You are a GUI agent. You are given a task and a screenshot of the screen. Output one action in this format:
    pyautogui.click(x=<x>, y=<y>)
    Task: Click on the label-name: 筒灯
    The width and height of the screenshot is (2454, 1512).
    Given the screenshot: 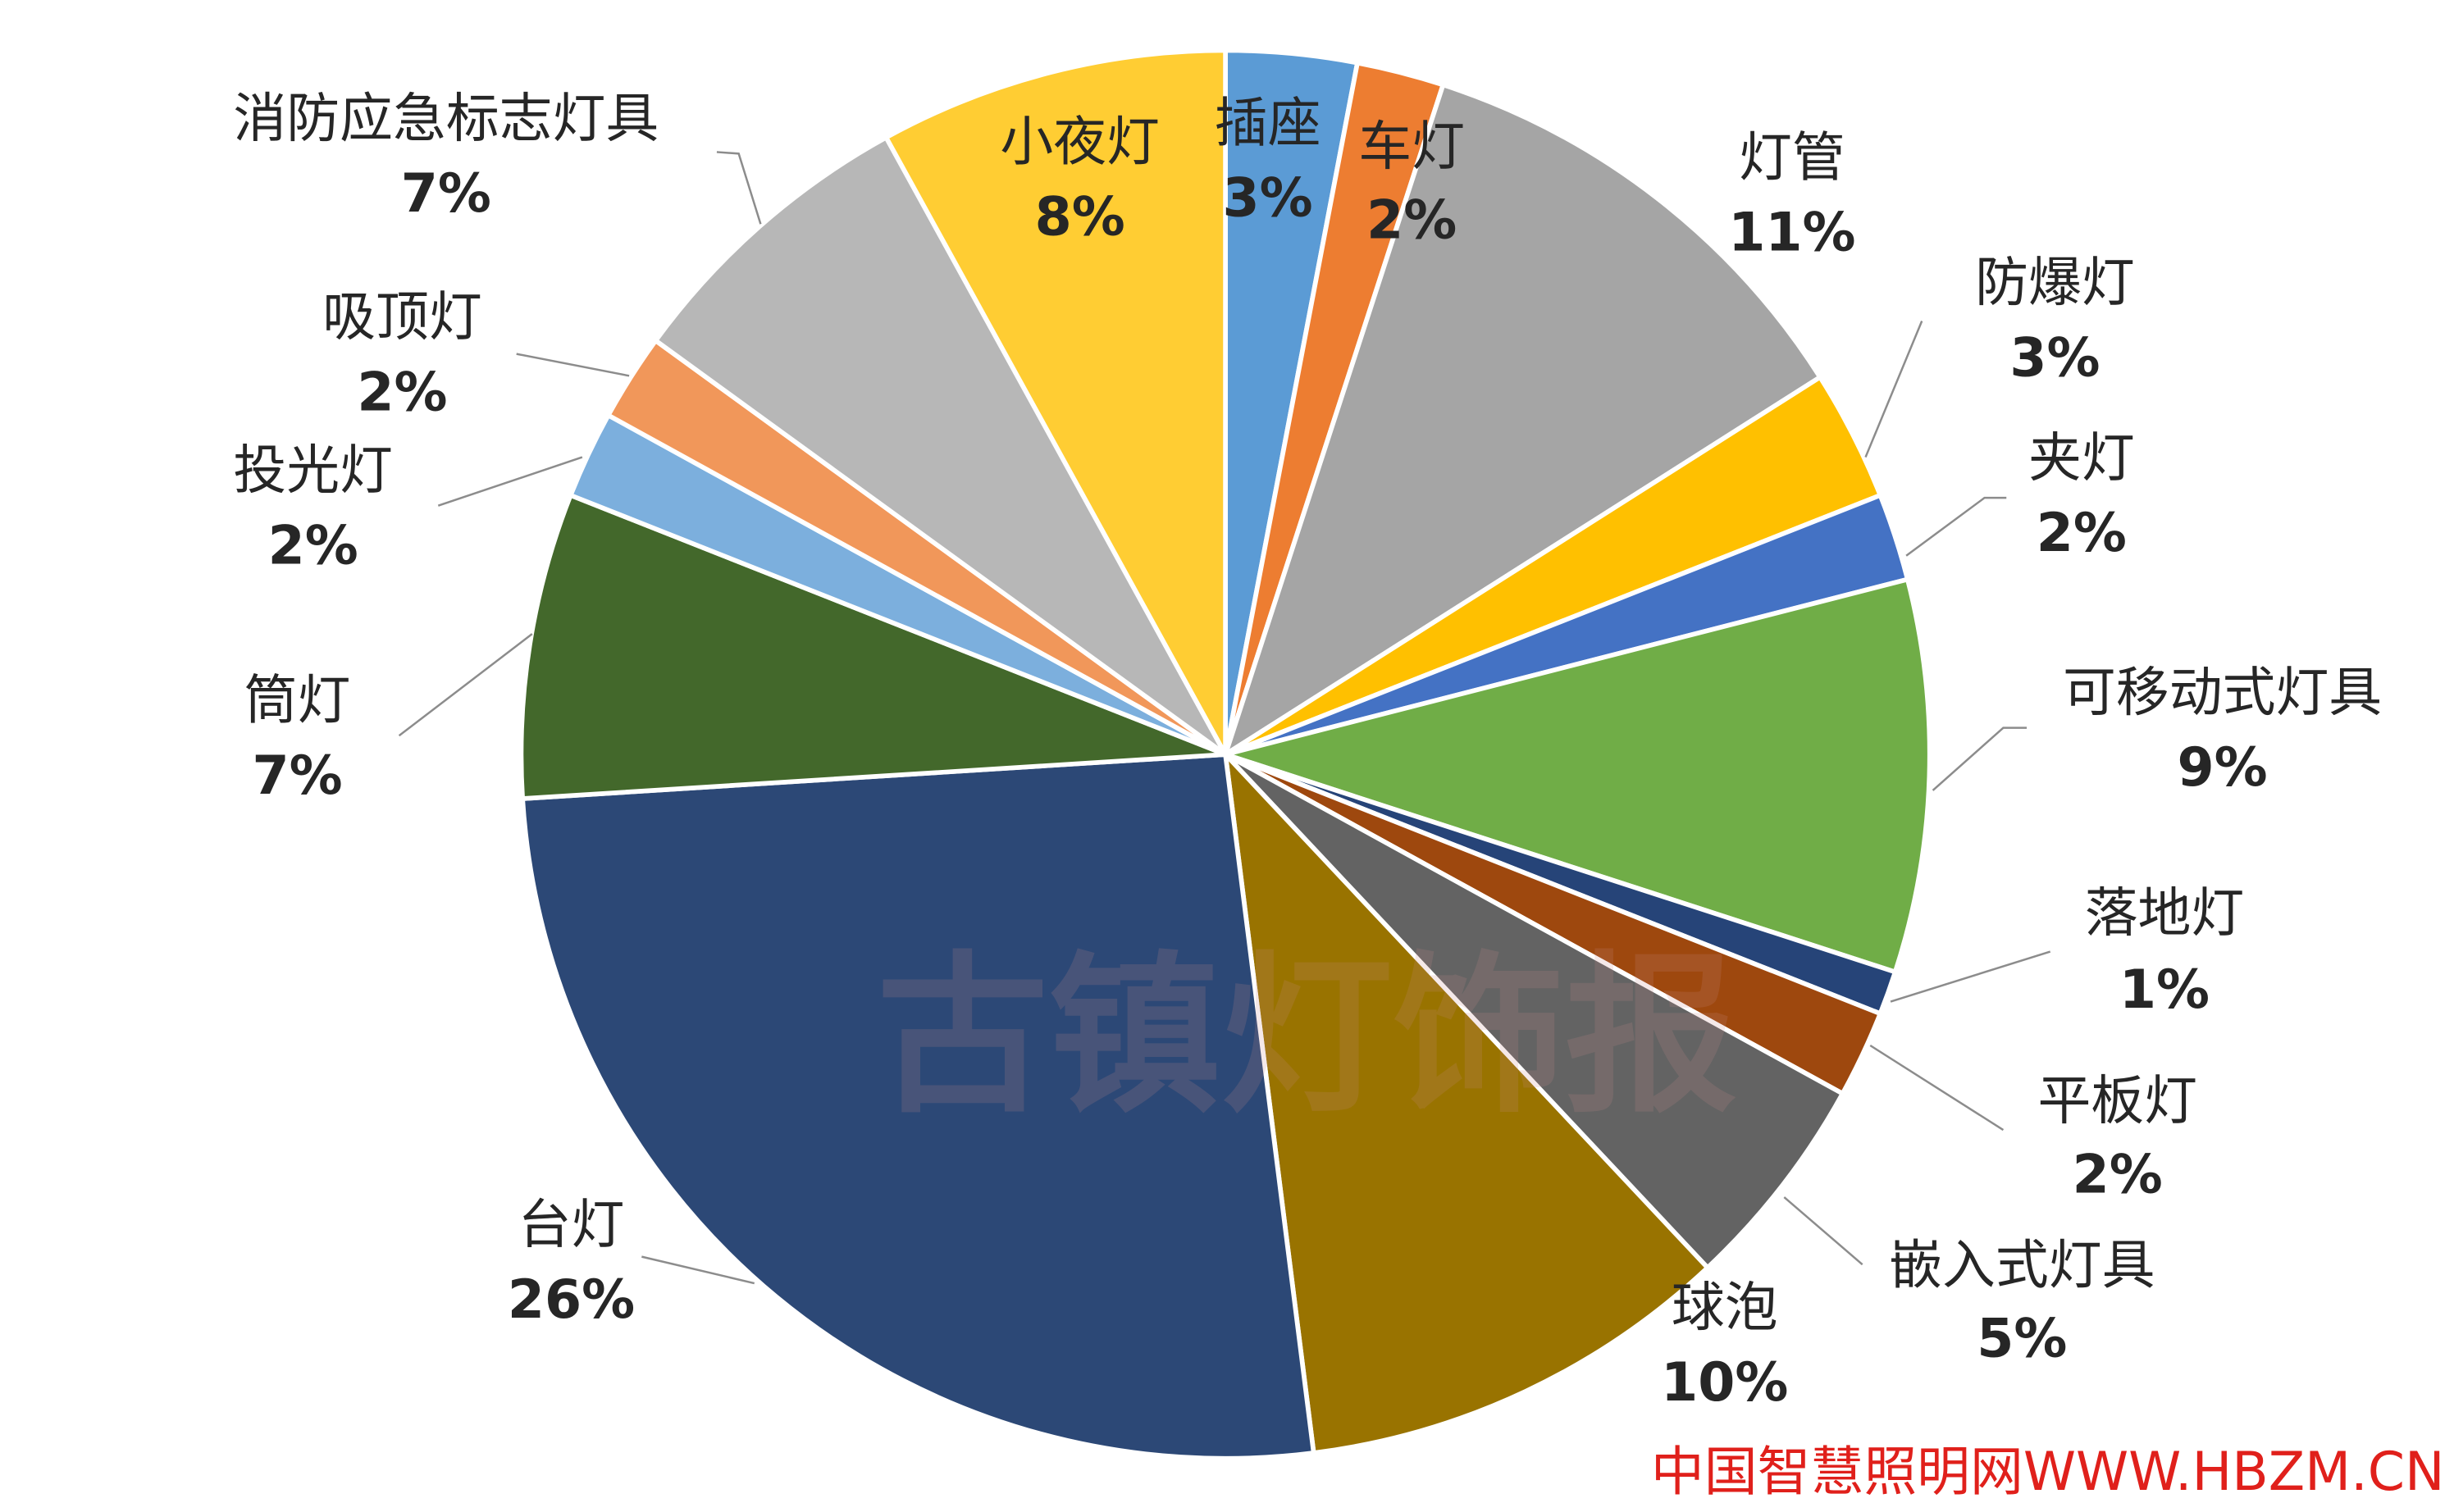 What is the action you would take?
    pyautogui.click(x=297, y=700)
    